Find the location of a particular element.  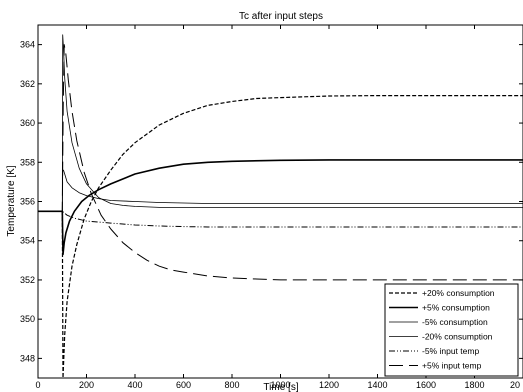

y-tick-label: 358 is located at coordinates (27, 162).